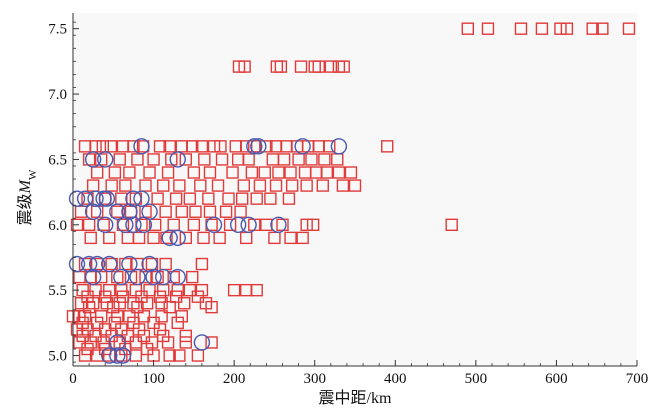 The height and width of the screenshot is (410, 672). Describe the element at coordinates (314, 379) in the screenshot. I see `x-tick-label: 300` at that location.